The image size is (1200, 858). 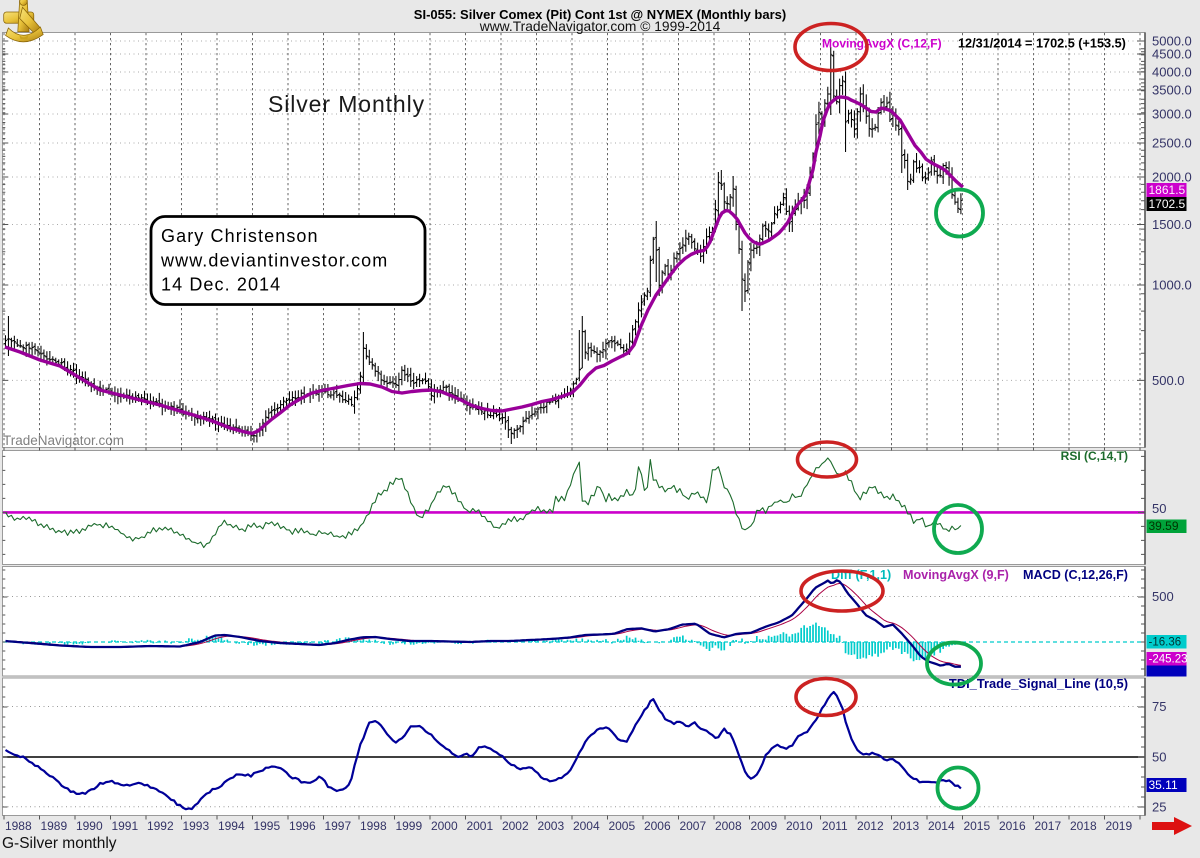 What do you see at coordinates (515, 826) in the screenshot?
I see `svg-text: 2002` at bounding box center [515, 826].